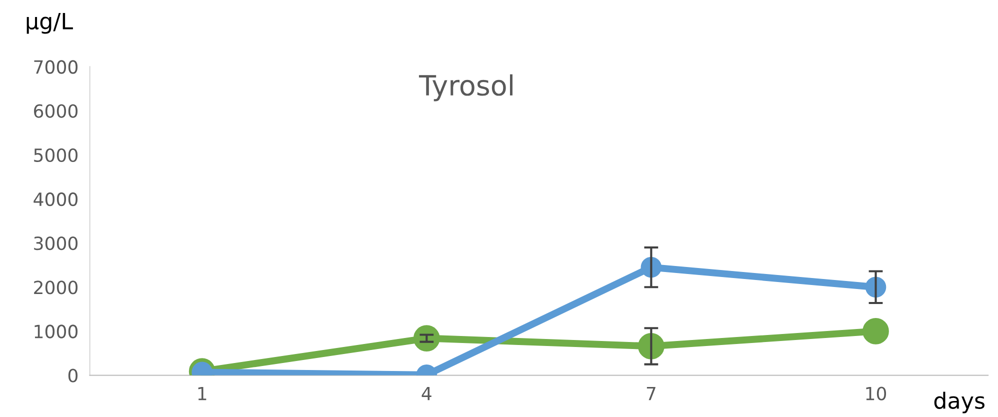 The height and width of the screenshot is (417, 998). What do you see at coordinates (202, 393) in the screenshot?
I see `x-tick-label: 1` at bounding box center [202, 393].